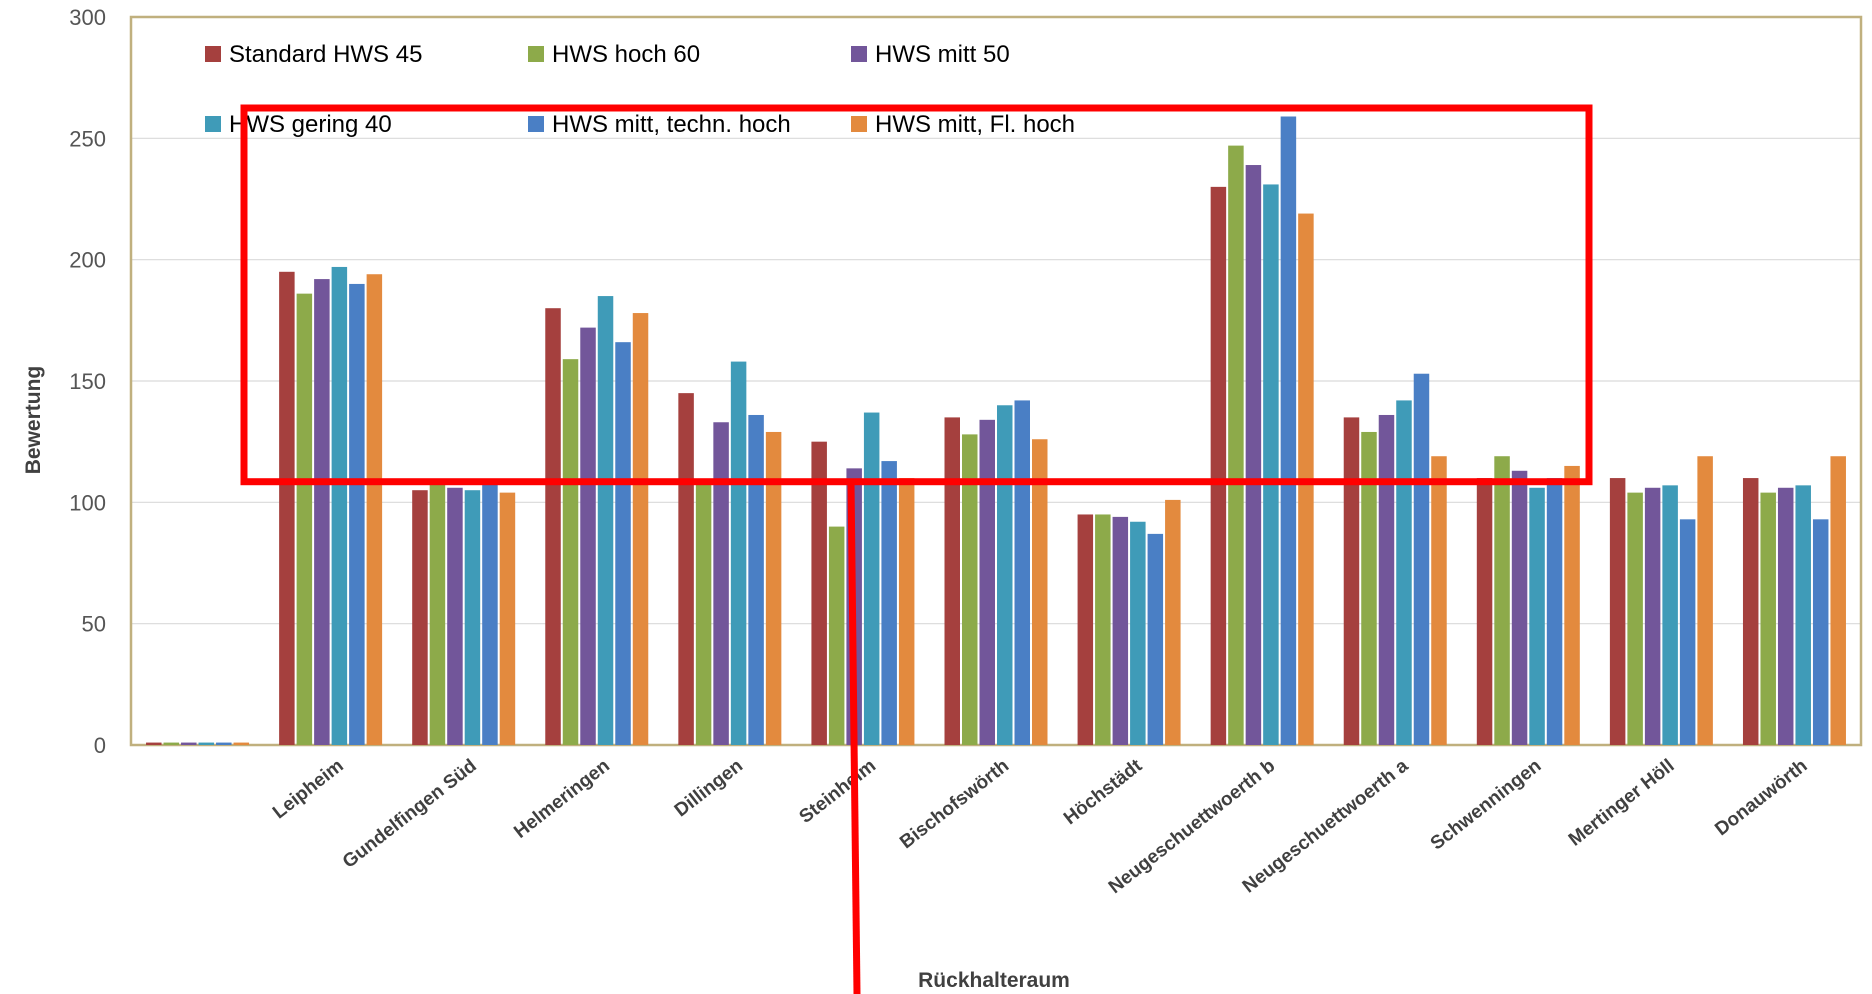 This screenshot has height=994, width=1872. What do you see at coordinates (100, 745) in the screenshot?
I see `y-tick-label: 0` at bounding box center [100, 745].